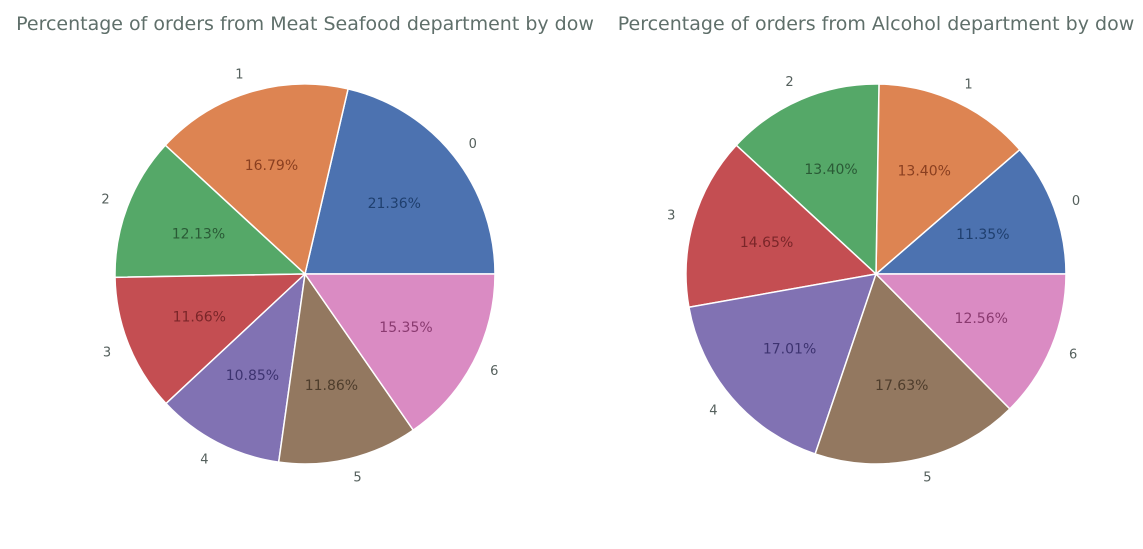 Image resolution: width=1143 pixels, height=549 pixels. I want to click on pie-value-label: 12.13%, so click(198, 234).